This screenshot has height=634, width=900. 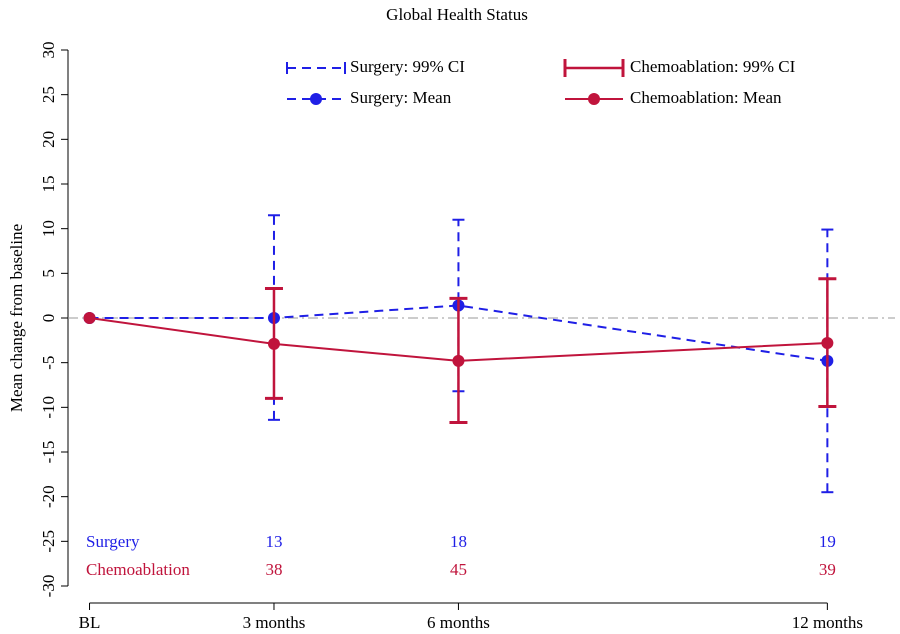 I want to click on n-table-value: 18, so click(x=458, y=541).